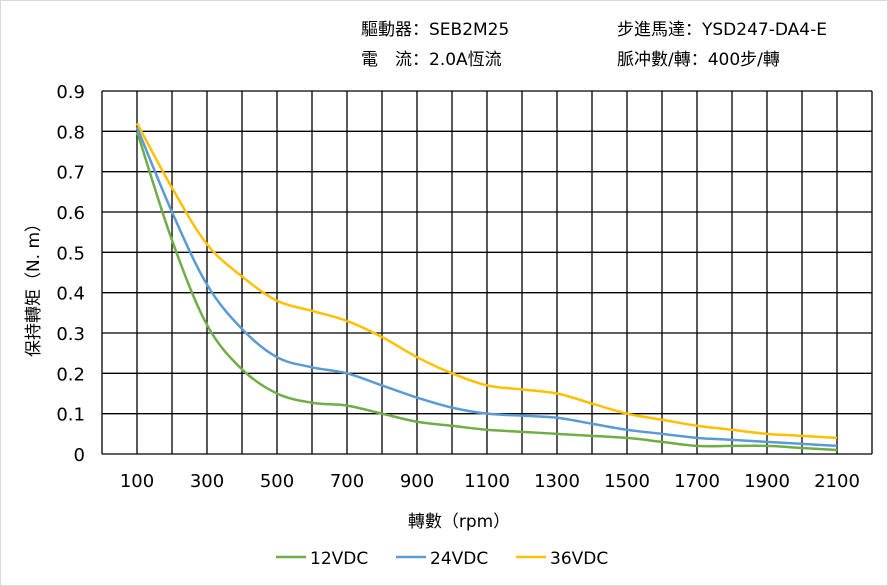 This screenshot has height=586, width=888. Describe the element at coordinates (70, 334) in the screenshot. I see `y-tick-label: 0.3` at that location.